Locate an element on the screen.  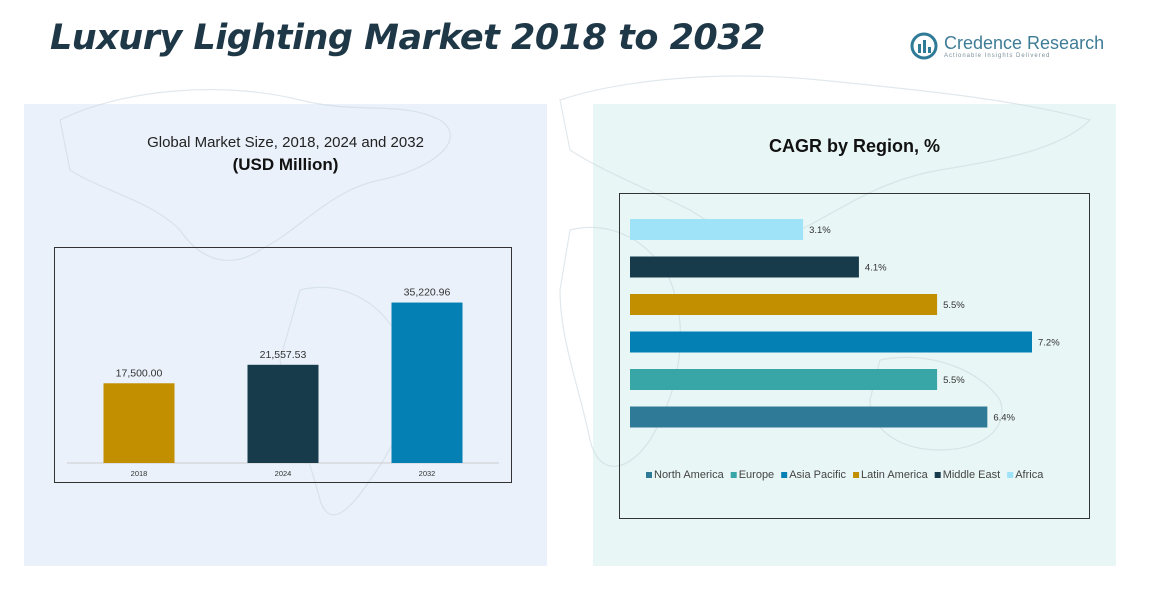
bar-asia-pacific is located at coordinates (831, 342).